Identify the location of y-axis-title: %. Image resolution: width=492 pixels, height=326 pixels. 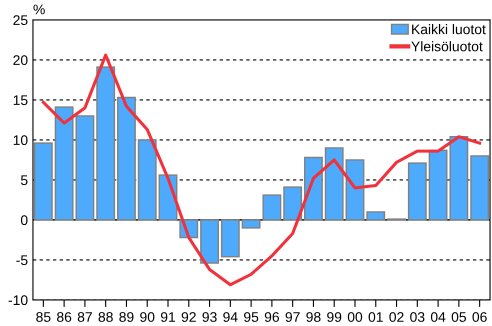
(39, 9).